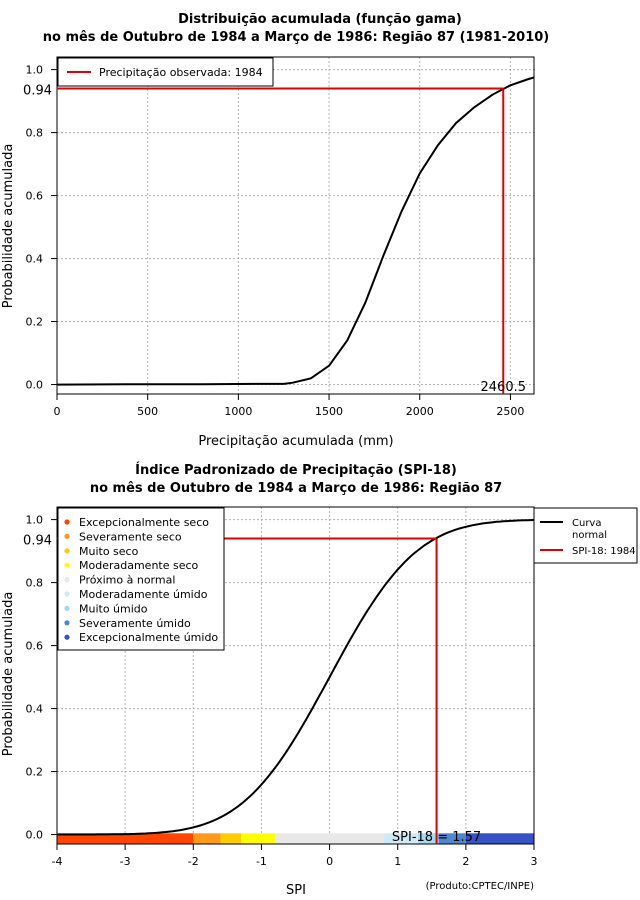 Image resolution: width=640 pixels, height=900 pixels. I want to click on x-tick-label: 2500, so click(510, 411).